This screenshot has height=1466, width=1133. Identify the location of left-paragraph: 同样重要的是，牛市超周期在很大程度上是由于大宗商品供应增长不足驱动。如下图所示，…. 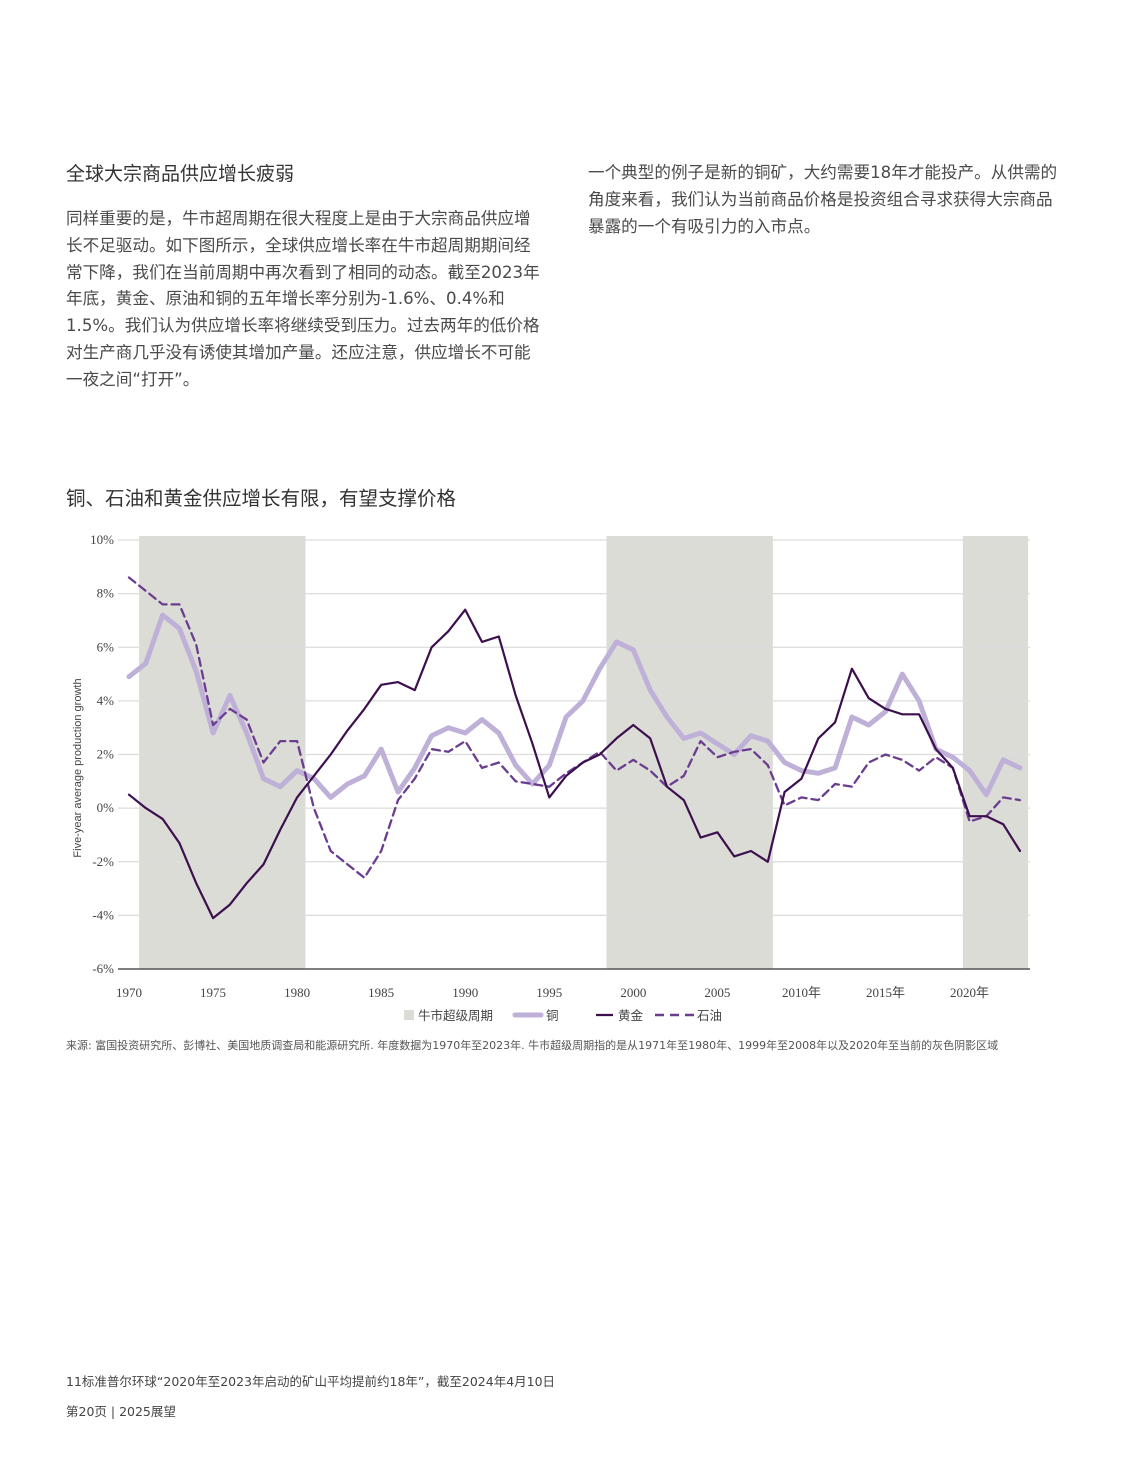
(303, 299).